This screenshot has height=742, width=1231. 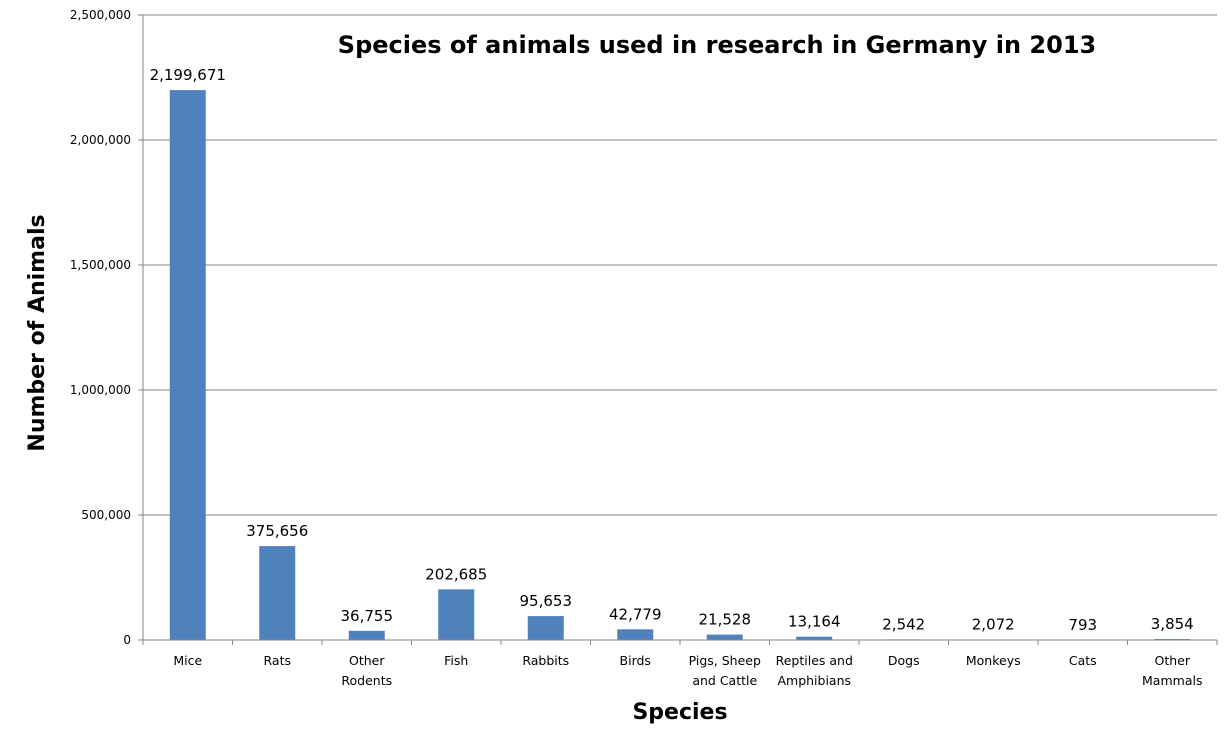 What do you see at coordinates (100, 390) in the screenshot?
I see `y-tick-label: 1,000,000` at bounding box center [100, 390].